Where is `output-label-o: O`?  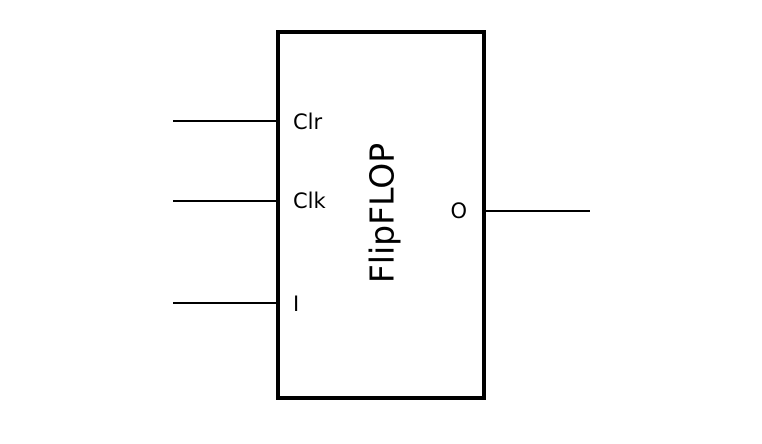 output-label-o: O is located at coordinates (458, 211).